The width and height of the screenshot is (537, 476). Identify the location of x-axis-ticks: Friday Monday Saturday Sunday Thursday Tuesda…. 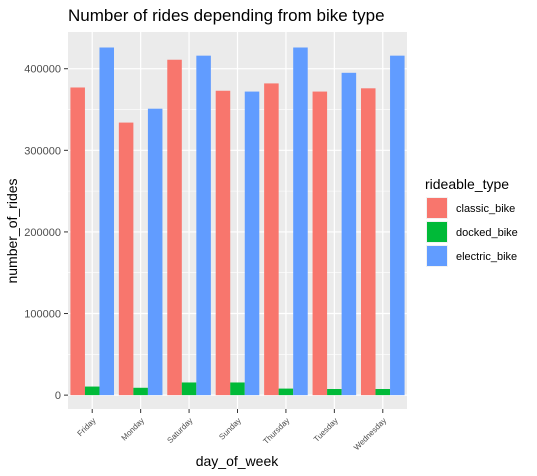
(232, 430).